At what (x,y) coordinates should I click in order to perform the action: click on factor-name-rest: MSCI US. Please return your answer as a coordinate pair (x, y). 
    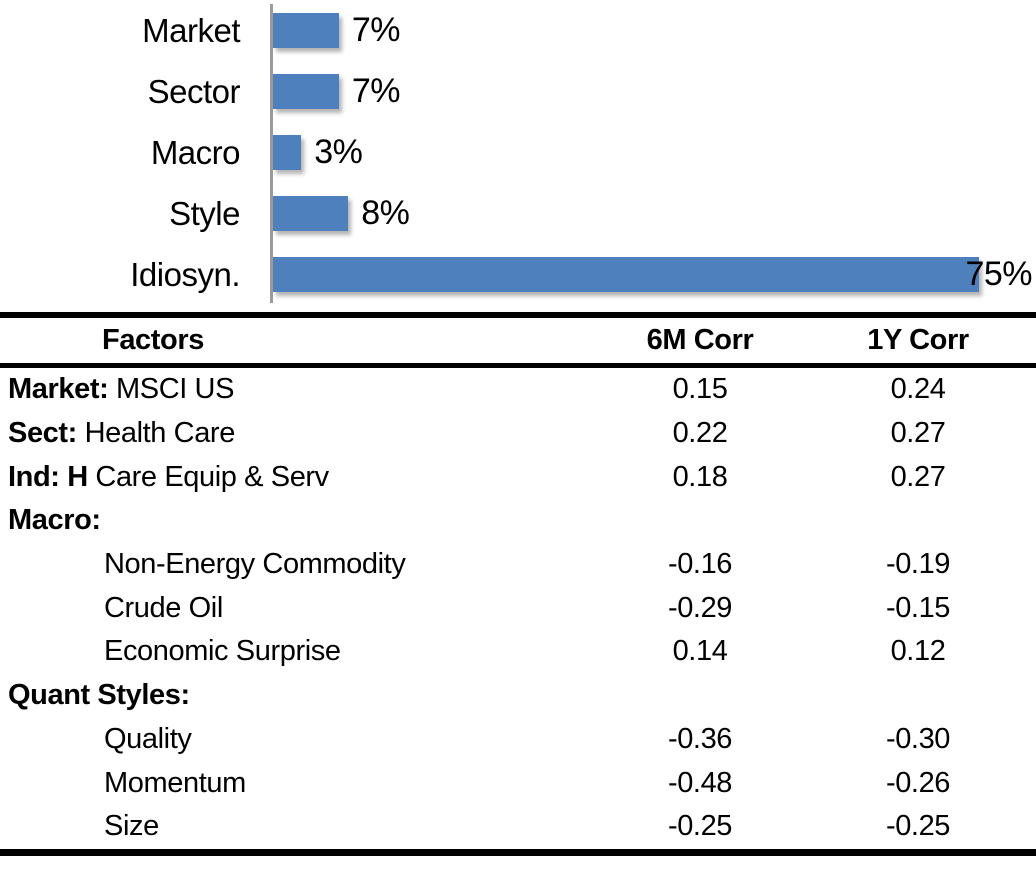
    Looking at the image, I should click on (171, 389).